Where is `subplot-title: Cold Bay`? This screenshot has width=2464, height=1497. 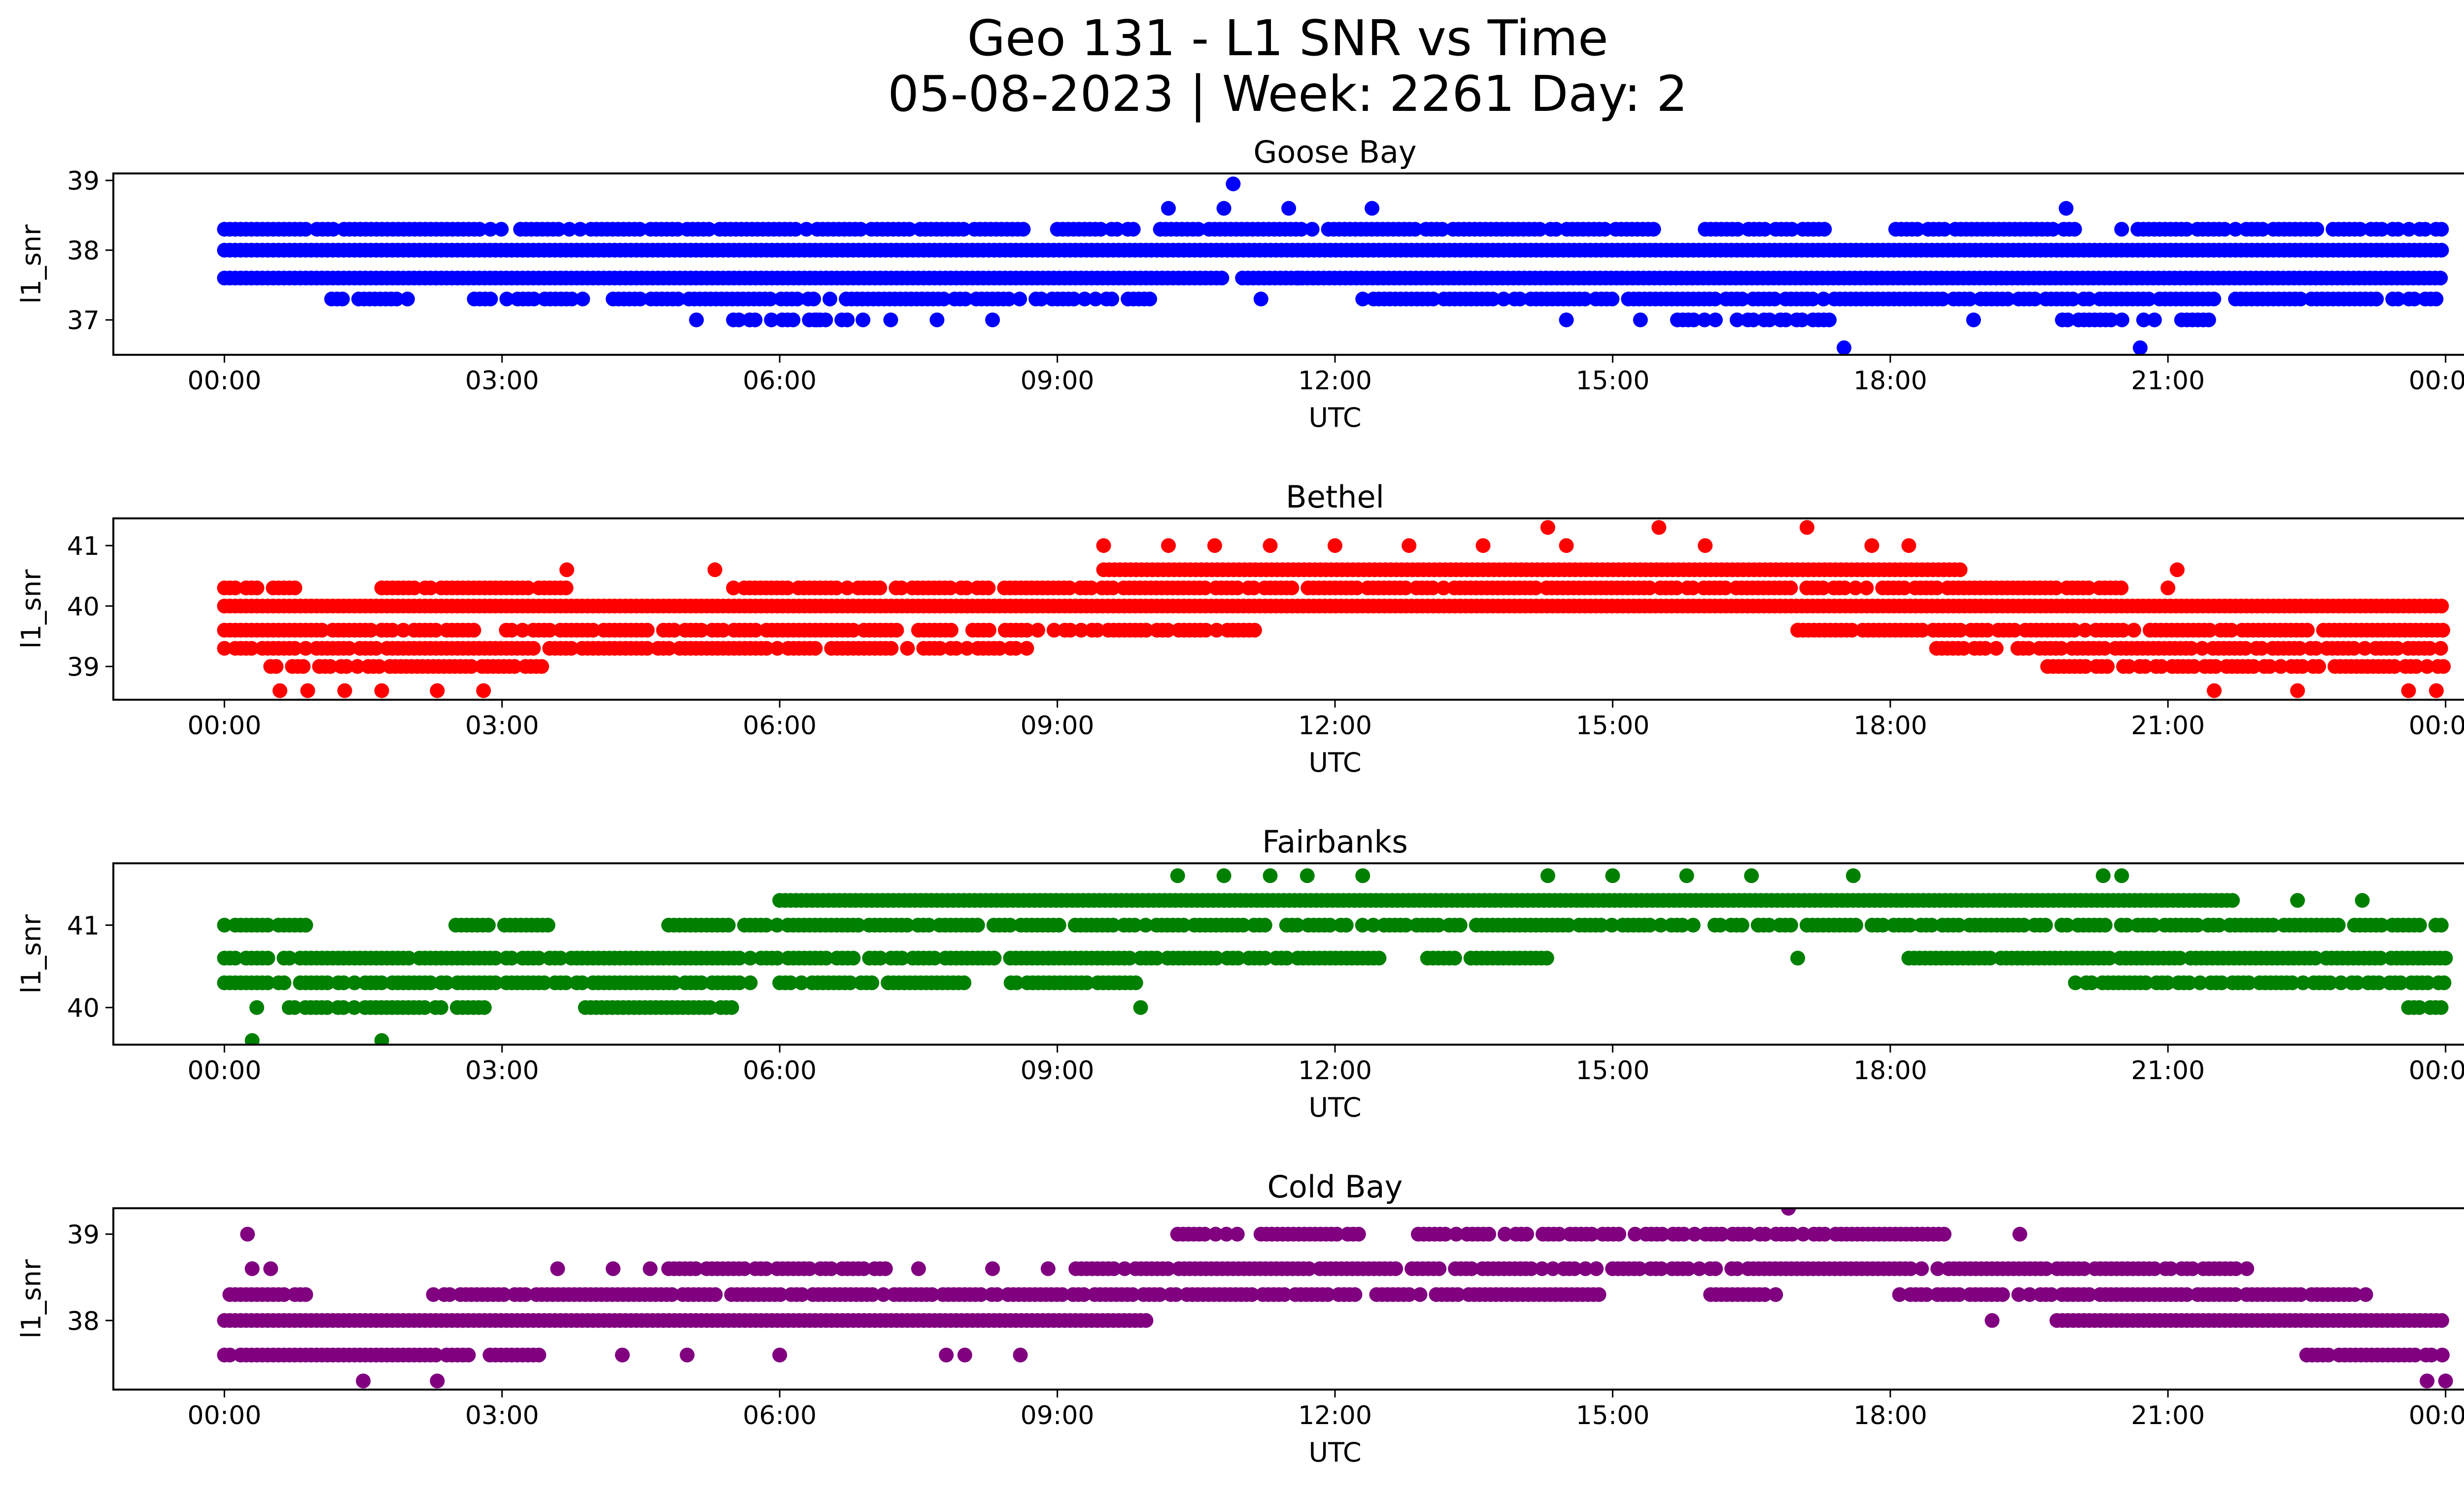 subplot-title: Cold Bay is located at coordinates (1335, 1187).